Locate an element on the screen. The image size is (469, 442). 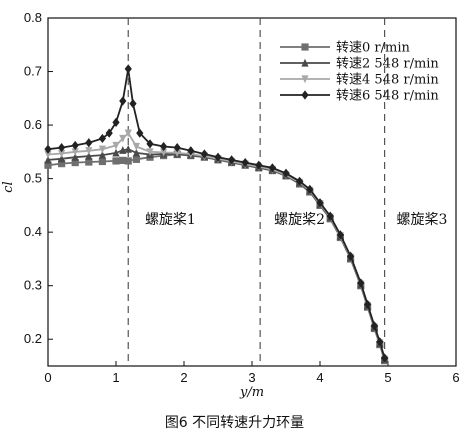
legend-label-2: 转速2 548 r/min is located at coordinates (387, 64).